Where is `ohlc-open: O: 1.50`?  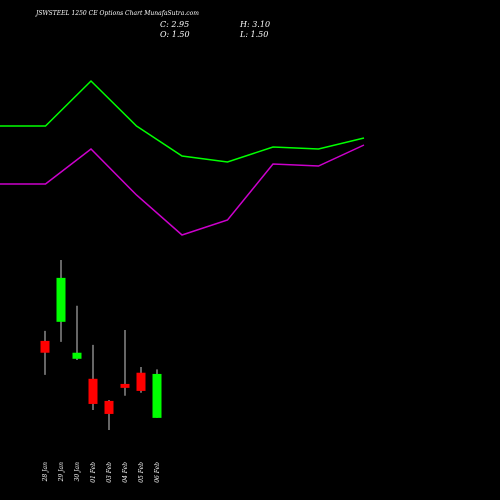
ohlc-open: O: 1.50 is located at coordinates (175, 34).